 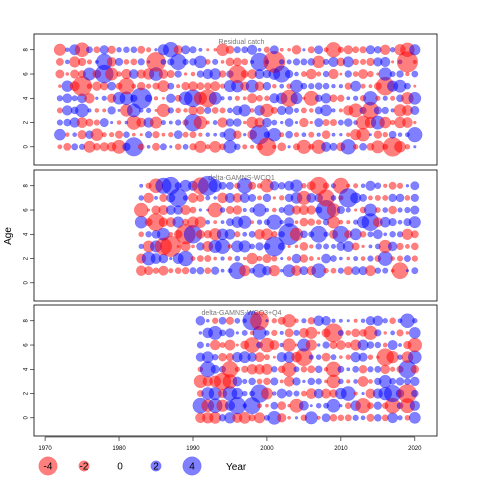 What do you see at coordinates (27, 320) in the screenshot?
I see `y-tick-label: 8` at bounding box center [27, 320].